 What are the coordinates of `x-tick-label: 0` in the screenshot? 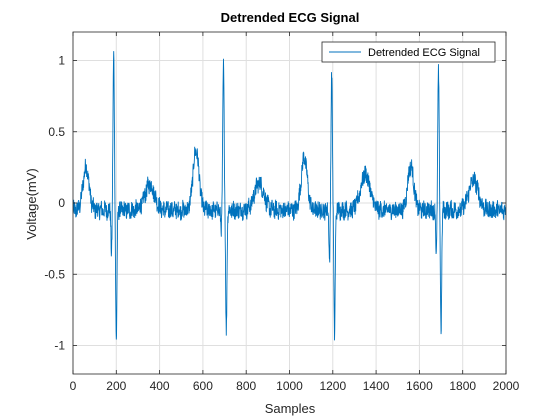 It's located at (73, 386).